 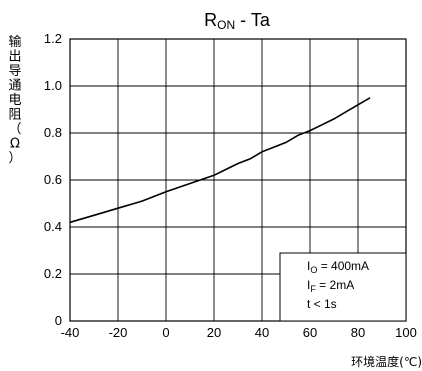 I want to click on chart-title-subscript: ON, so click(x=226, y=25).